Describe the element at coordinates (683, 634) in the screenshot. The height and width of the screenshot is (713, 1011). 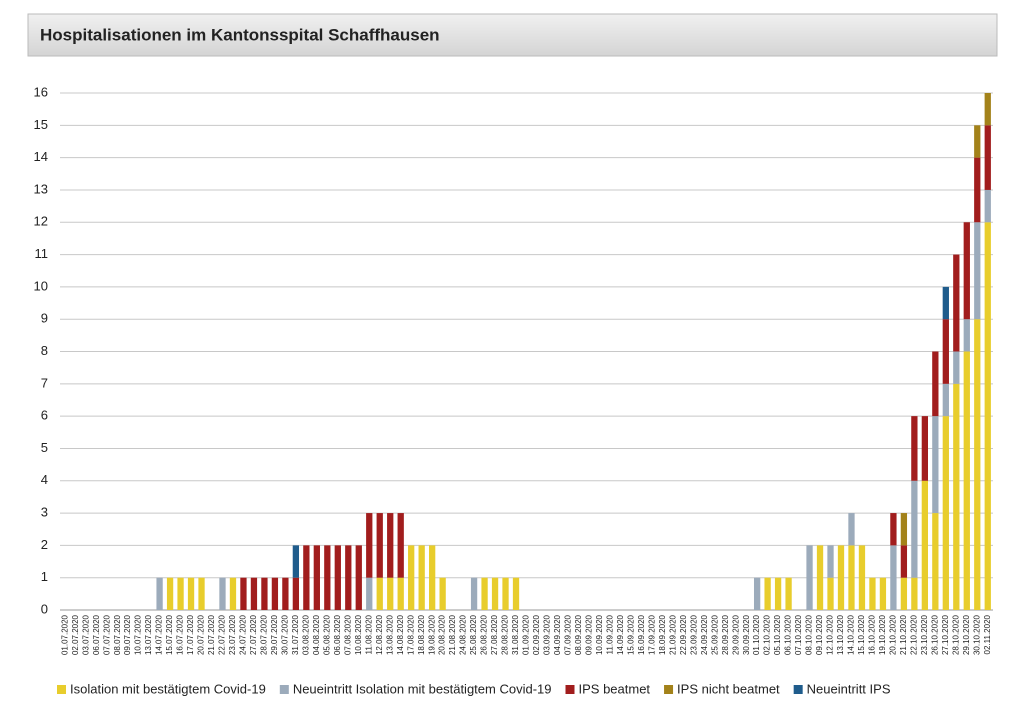
I see `x-tick-label: 22.09.2020` at that location.